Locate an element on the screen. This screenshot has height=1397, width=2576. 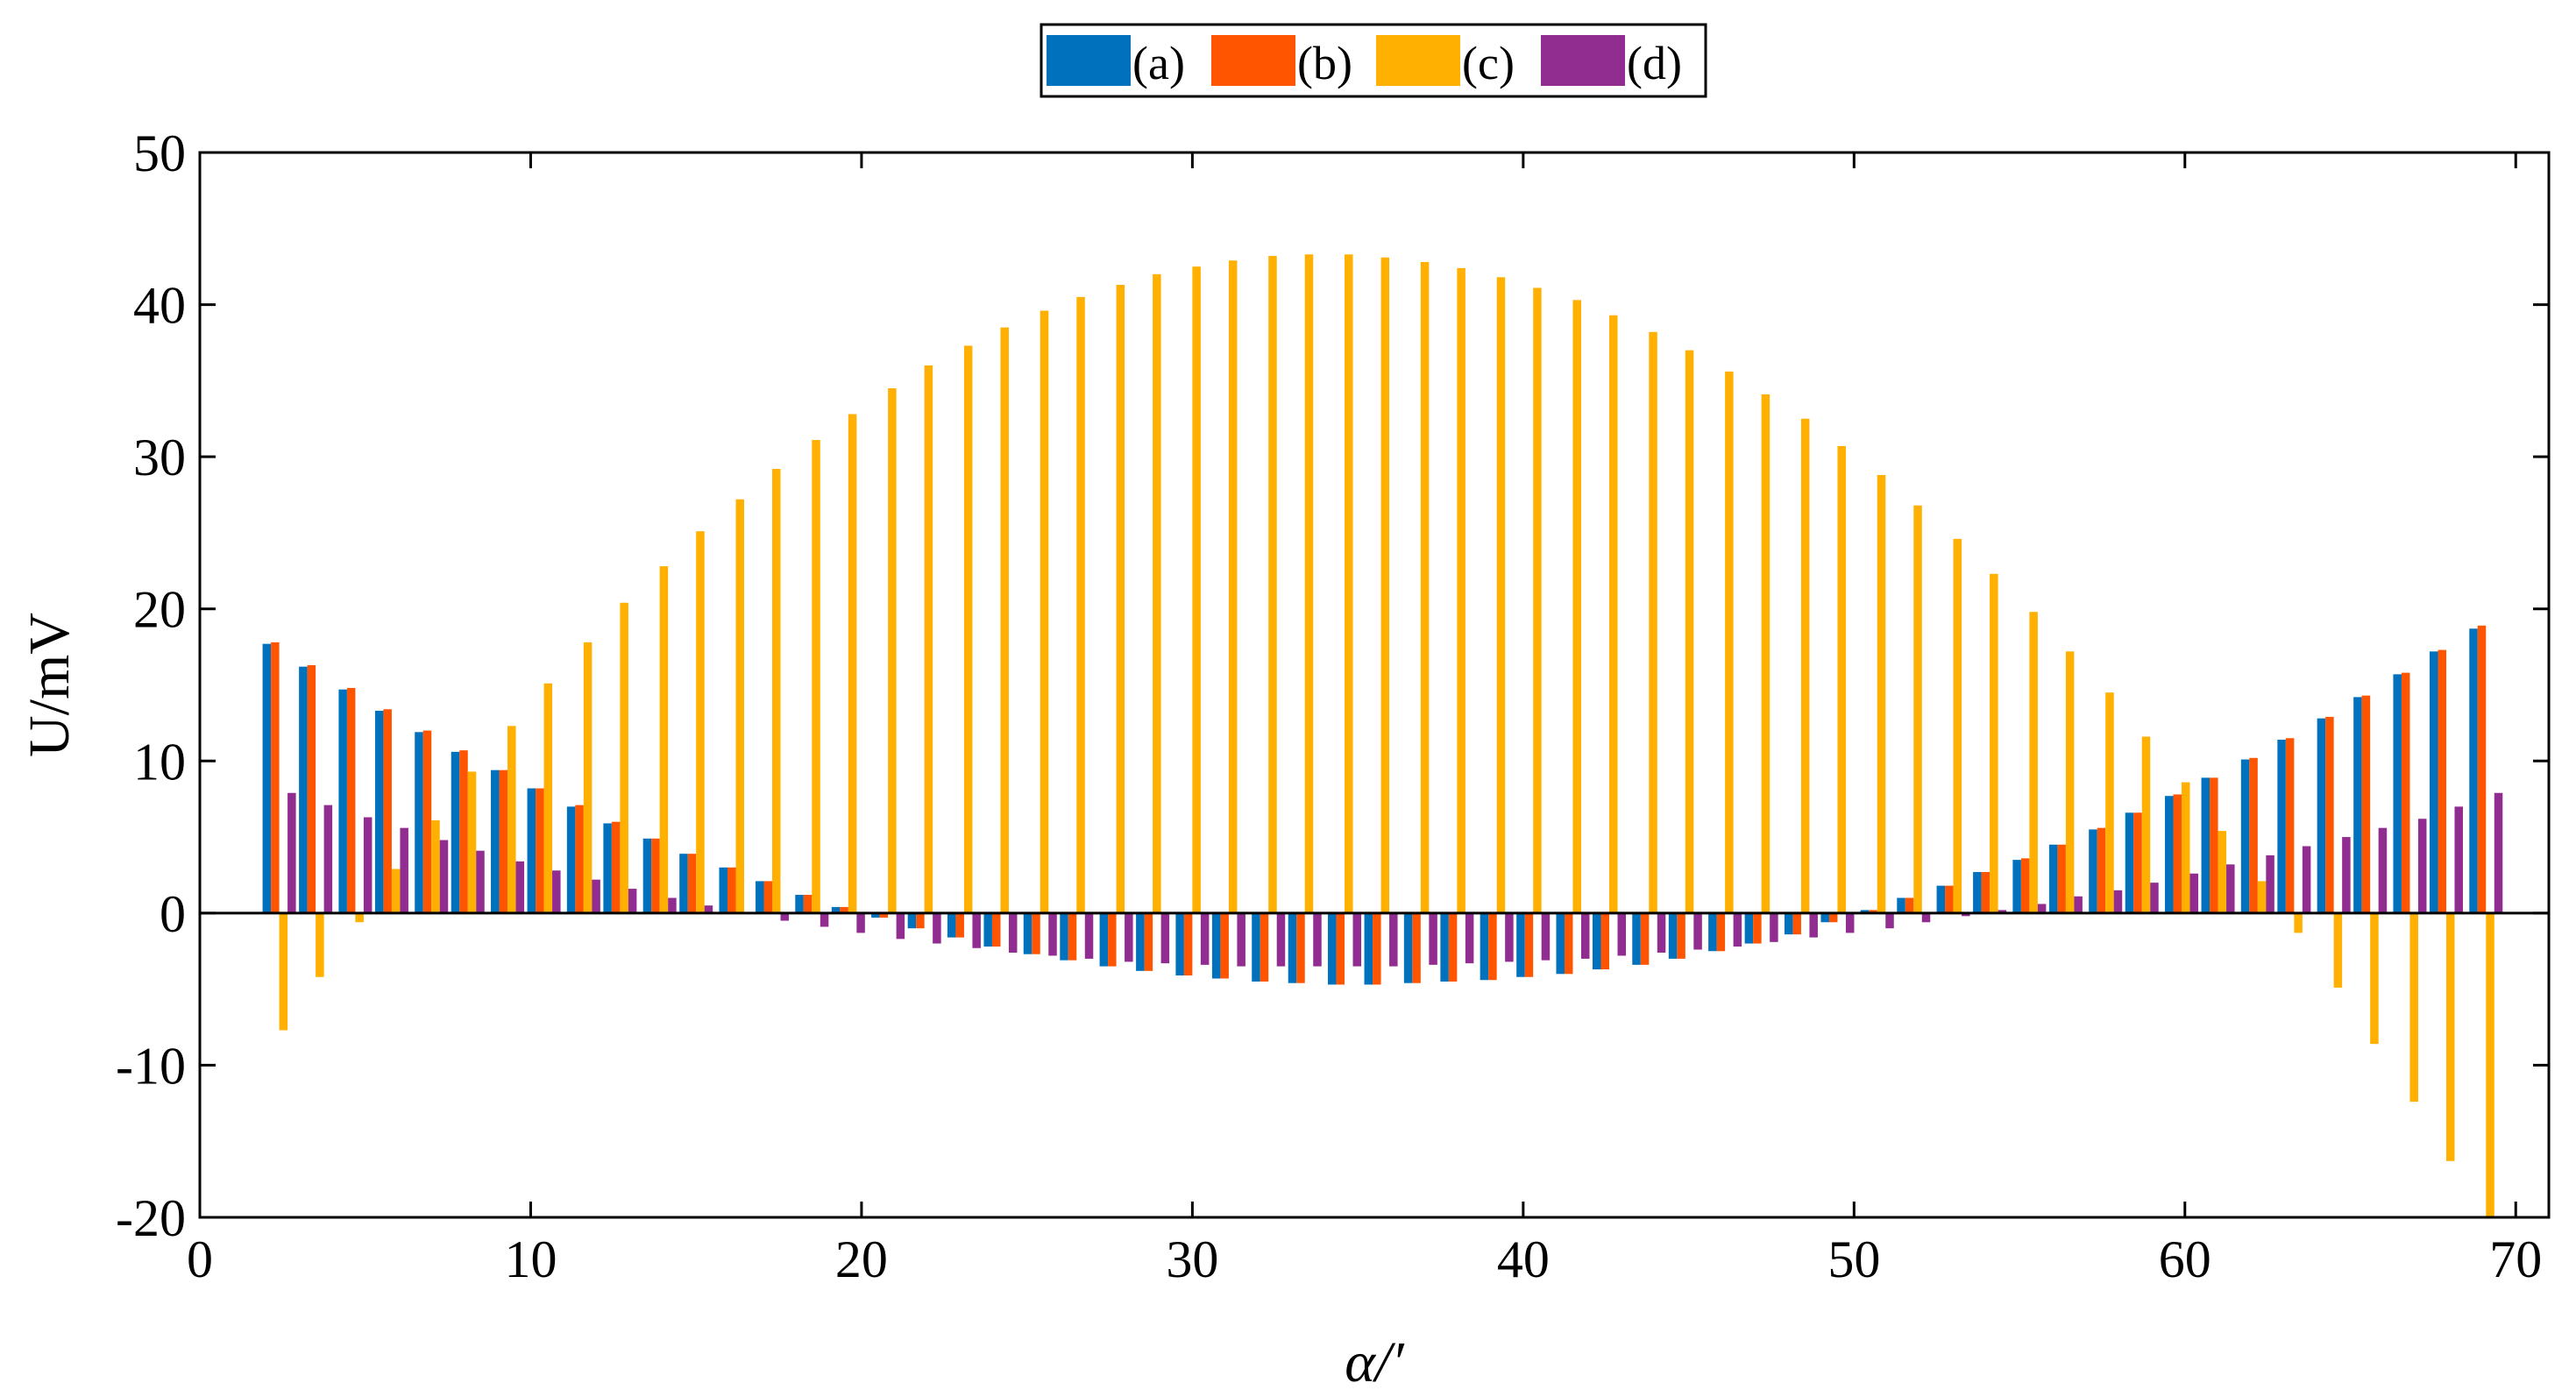
x-tick-label: 0 is located at coordinates (200, 1259).